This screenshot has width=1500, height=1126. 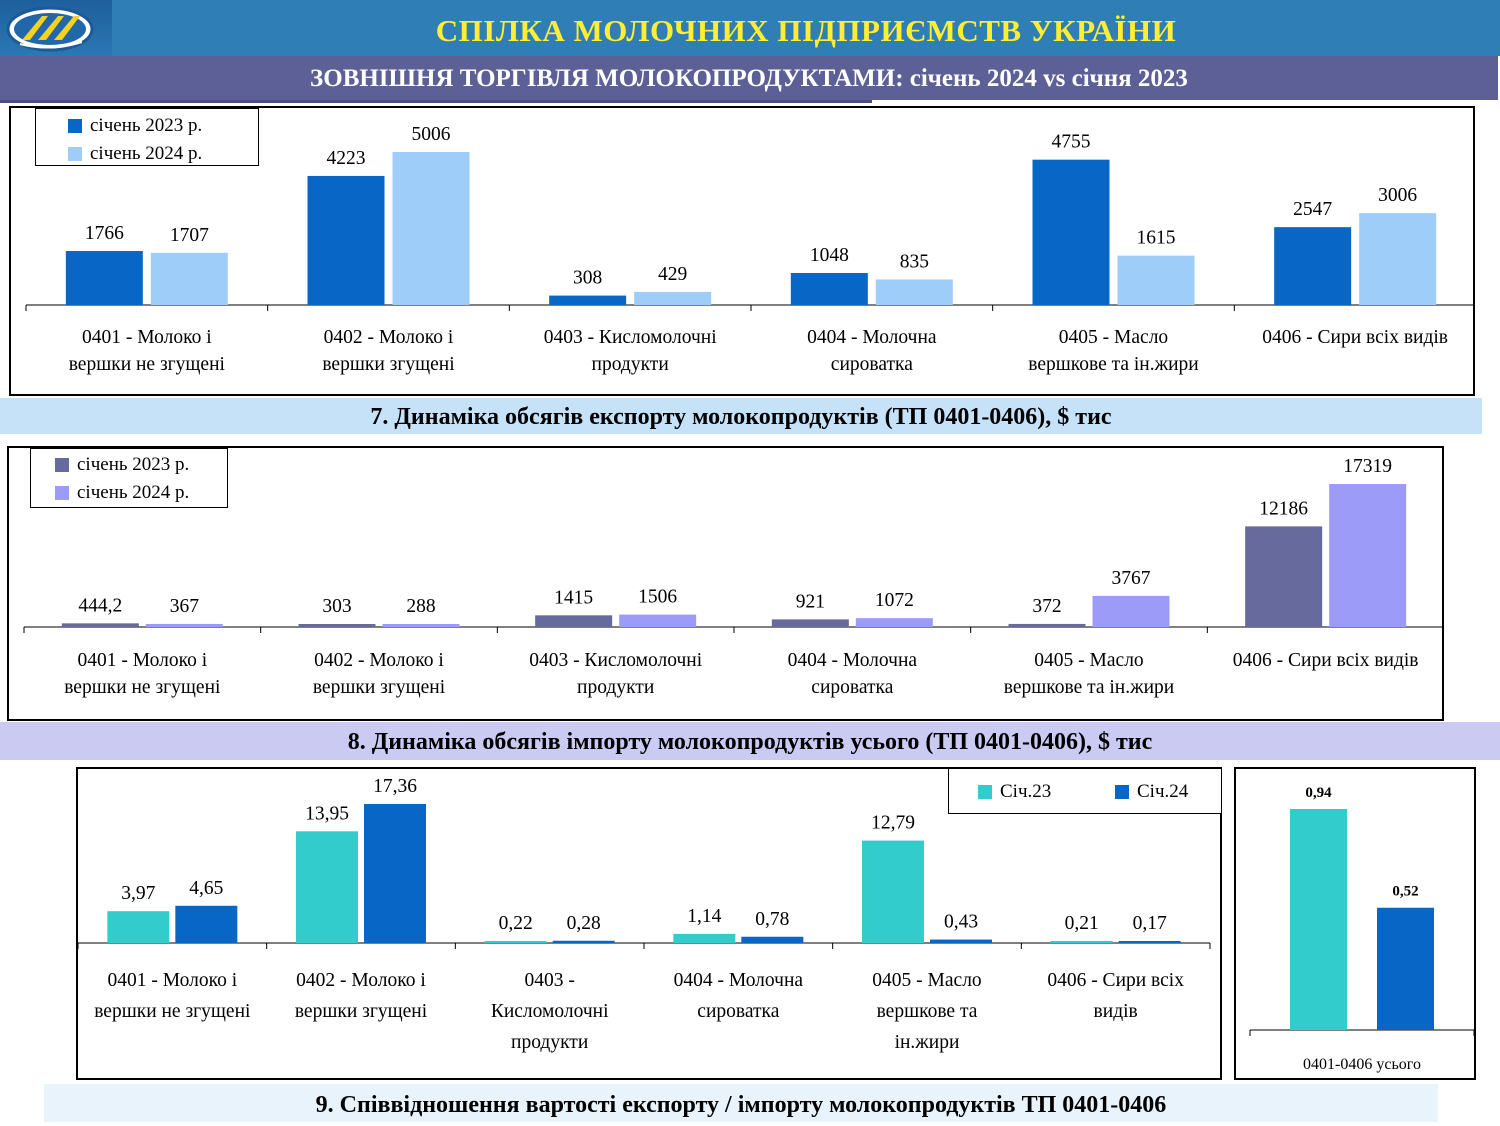 What do you see at coordinates (431, 134) in the screenshot?
I see `data-label: 5006` at bounding box center [431, 134].